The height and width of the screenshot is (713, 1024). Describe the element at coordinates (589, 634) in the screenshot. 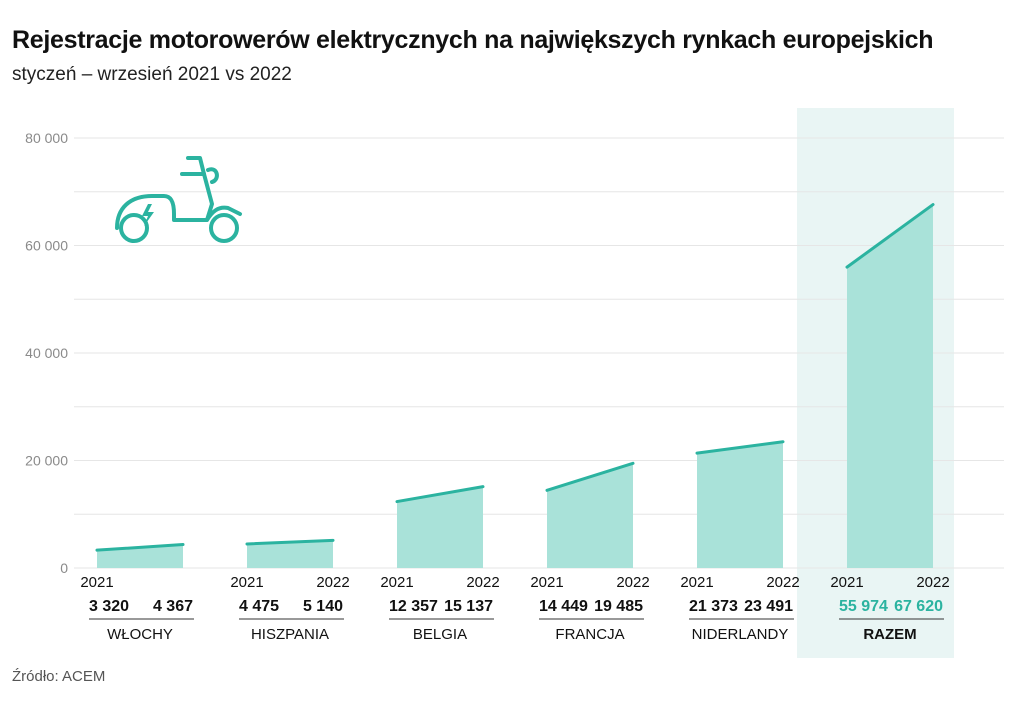

I see `category-label: FRANCJA` at that location.